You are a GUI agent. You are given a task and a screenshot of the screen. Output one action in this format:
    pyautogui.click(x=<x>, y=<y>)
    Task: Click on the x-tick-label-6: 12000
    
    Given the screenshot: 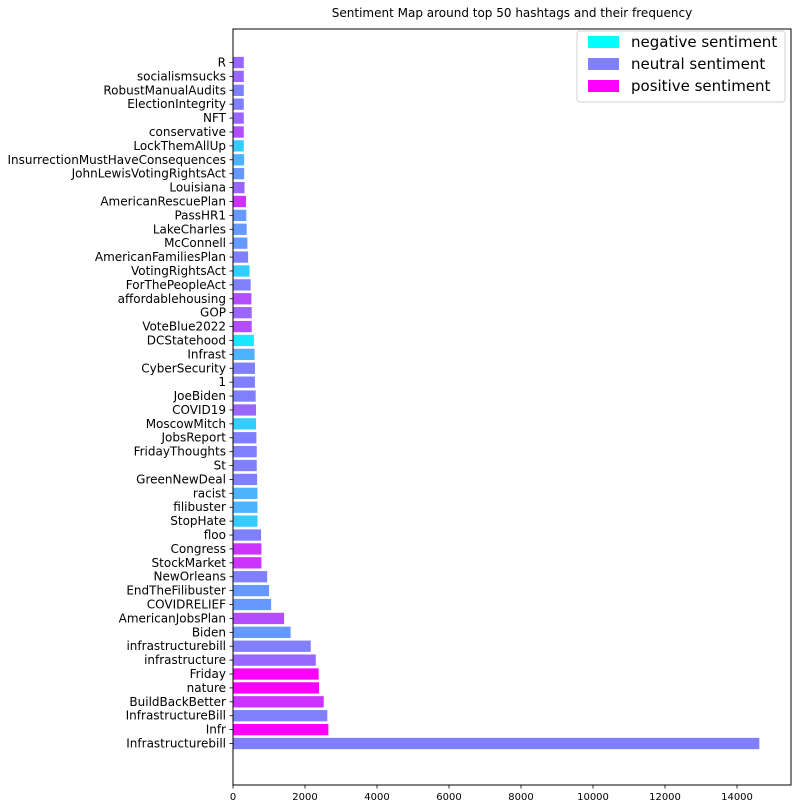 What is the action you would take?
    pyautogui.click(x=665, y=797)
    